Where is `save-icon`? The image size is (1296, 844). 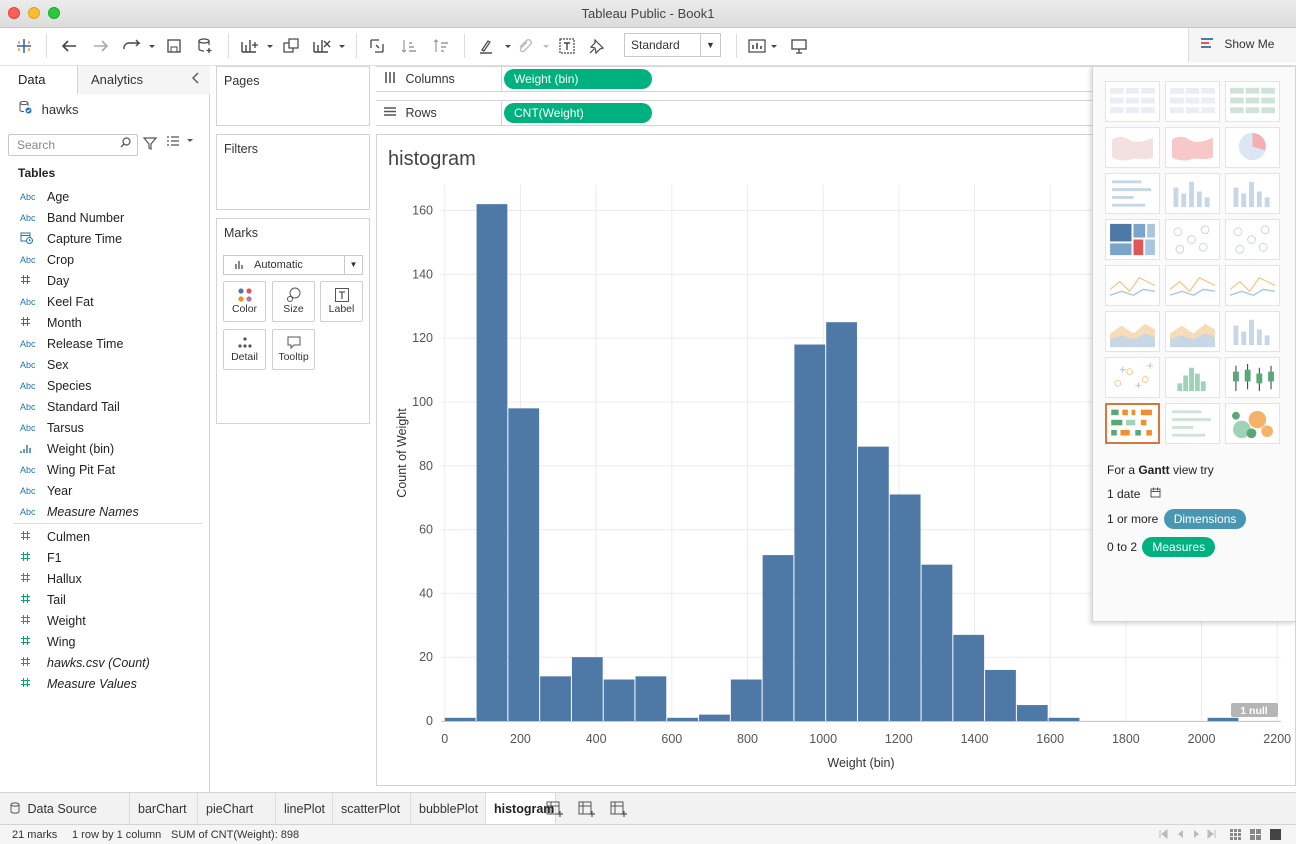 save-icon is located at coordinates (174, 46).